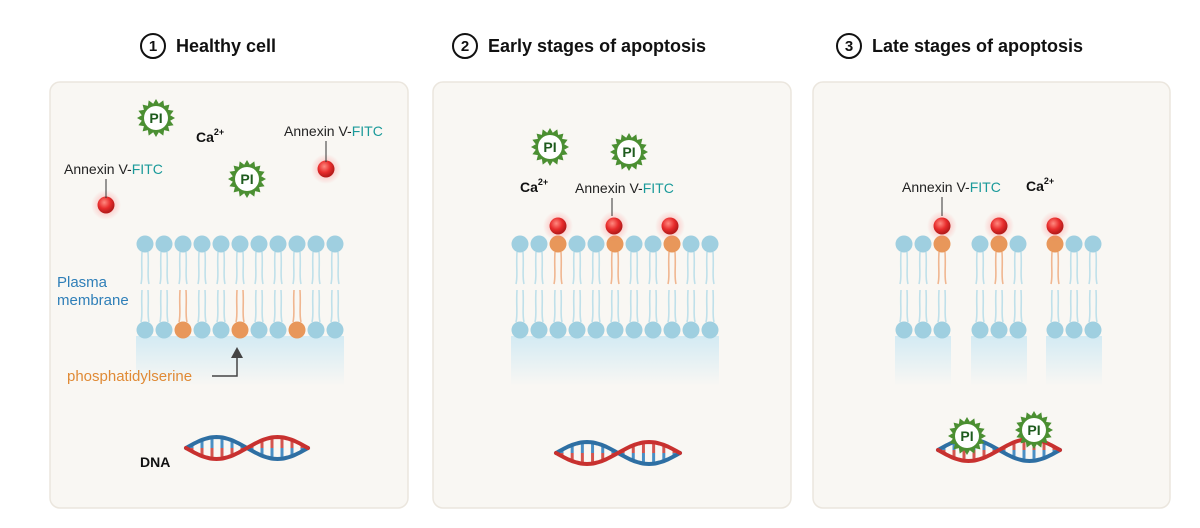  Describe the element at coordinates (153, 46) in the screenshot. I see `step-number: 1` at that location.